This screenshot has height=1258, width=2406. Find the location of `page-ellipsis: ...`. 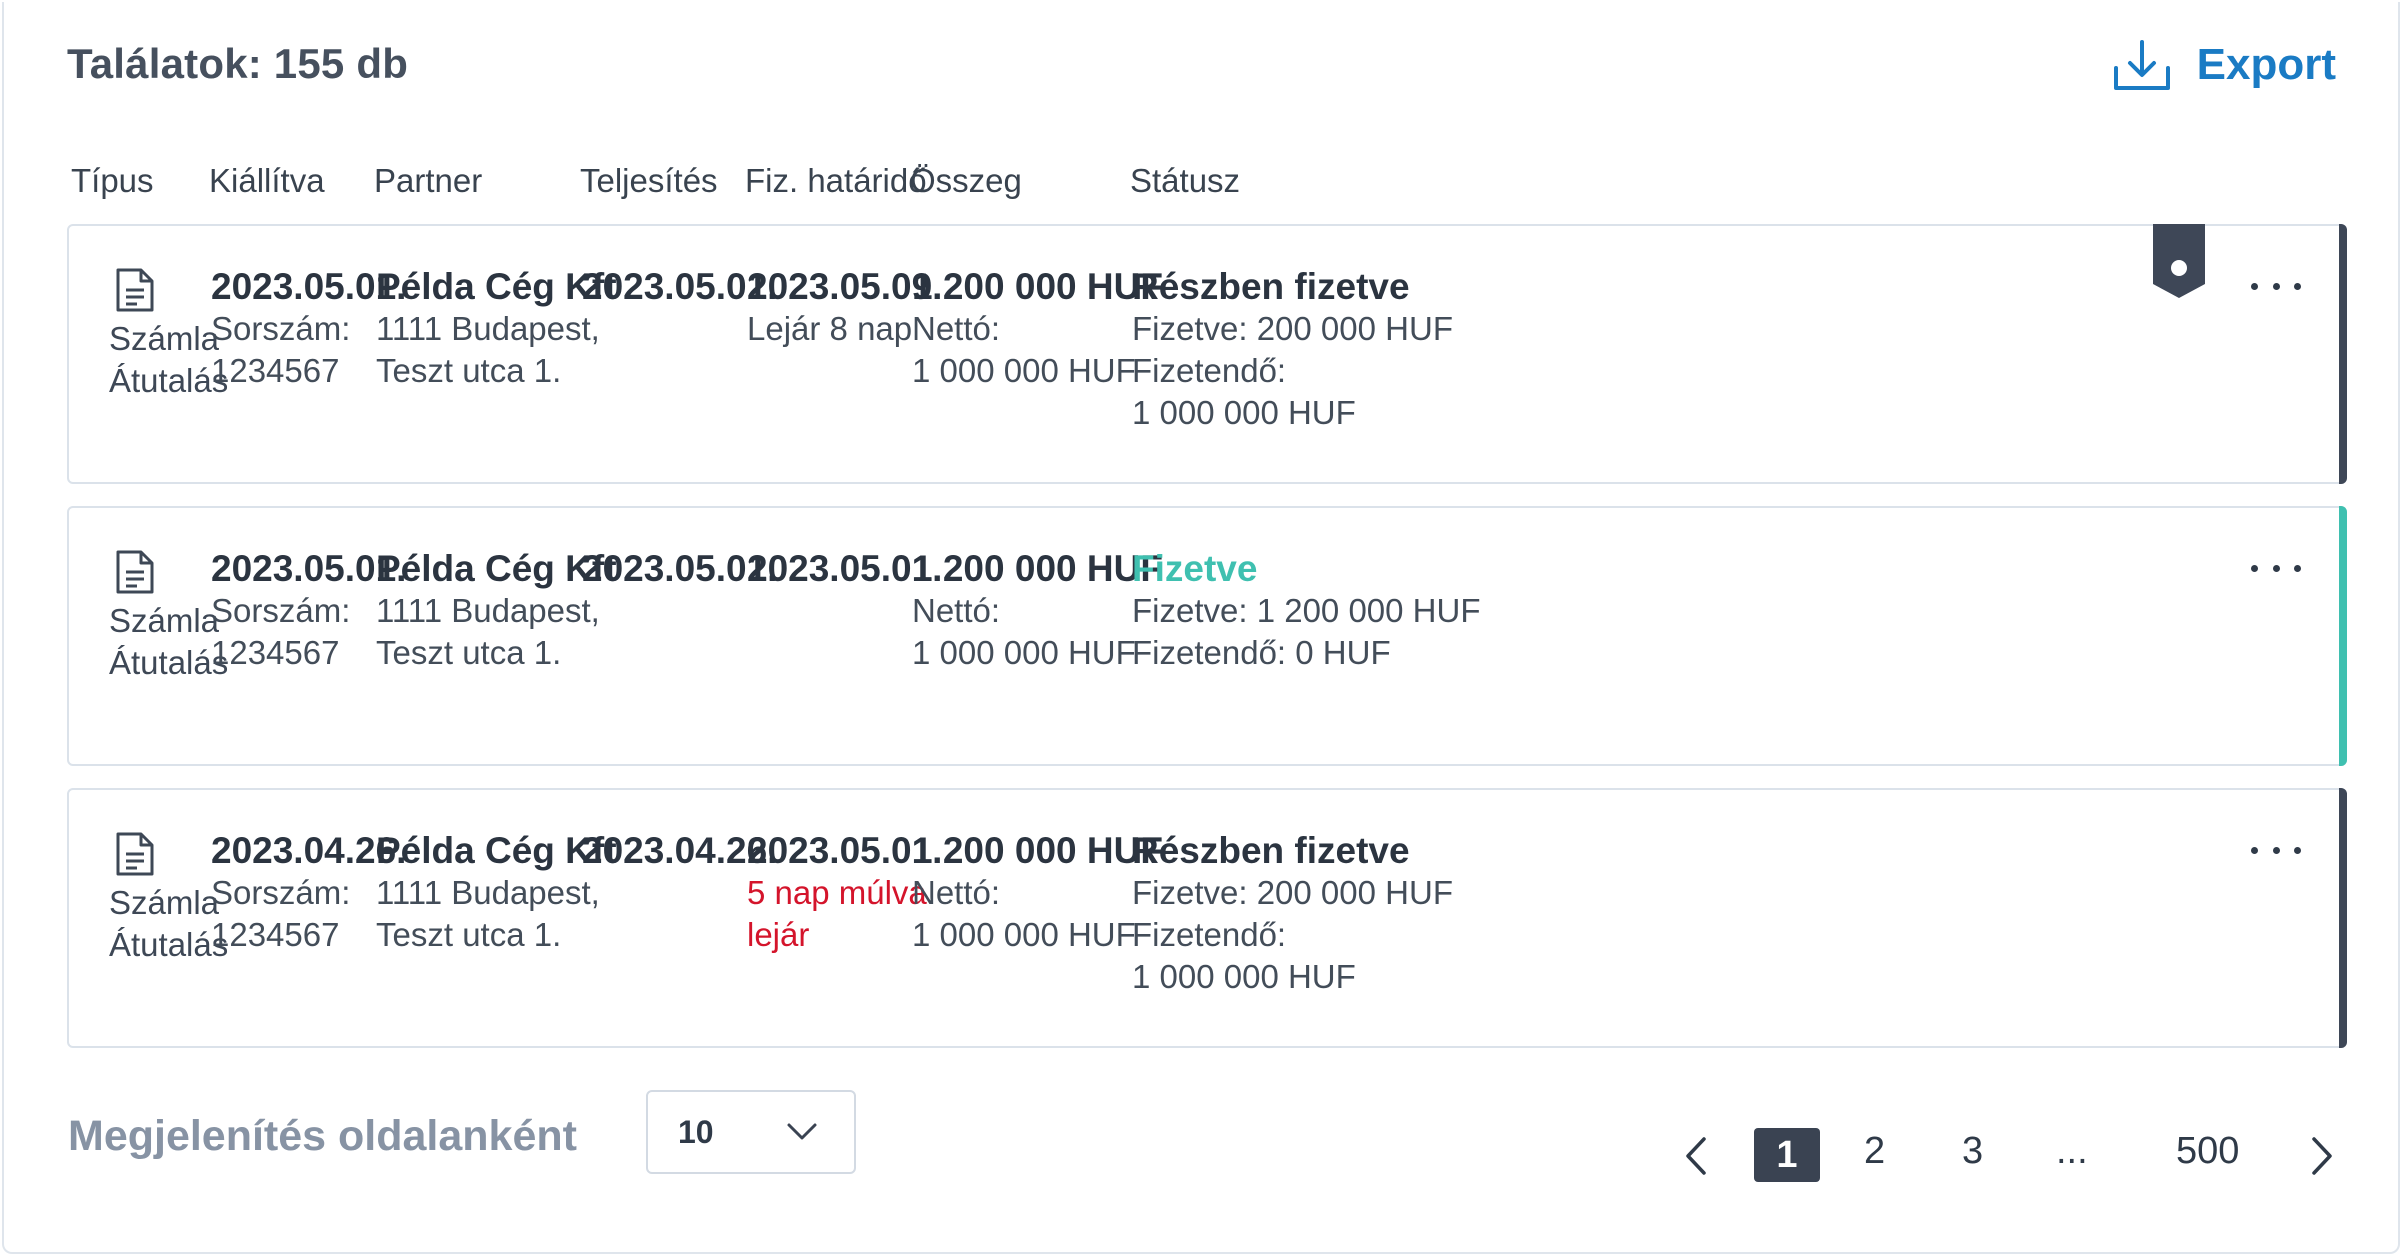

page-ellipsis: ... is located at coordinates (2072, 1151).